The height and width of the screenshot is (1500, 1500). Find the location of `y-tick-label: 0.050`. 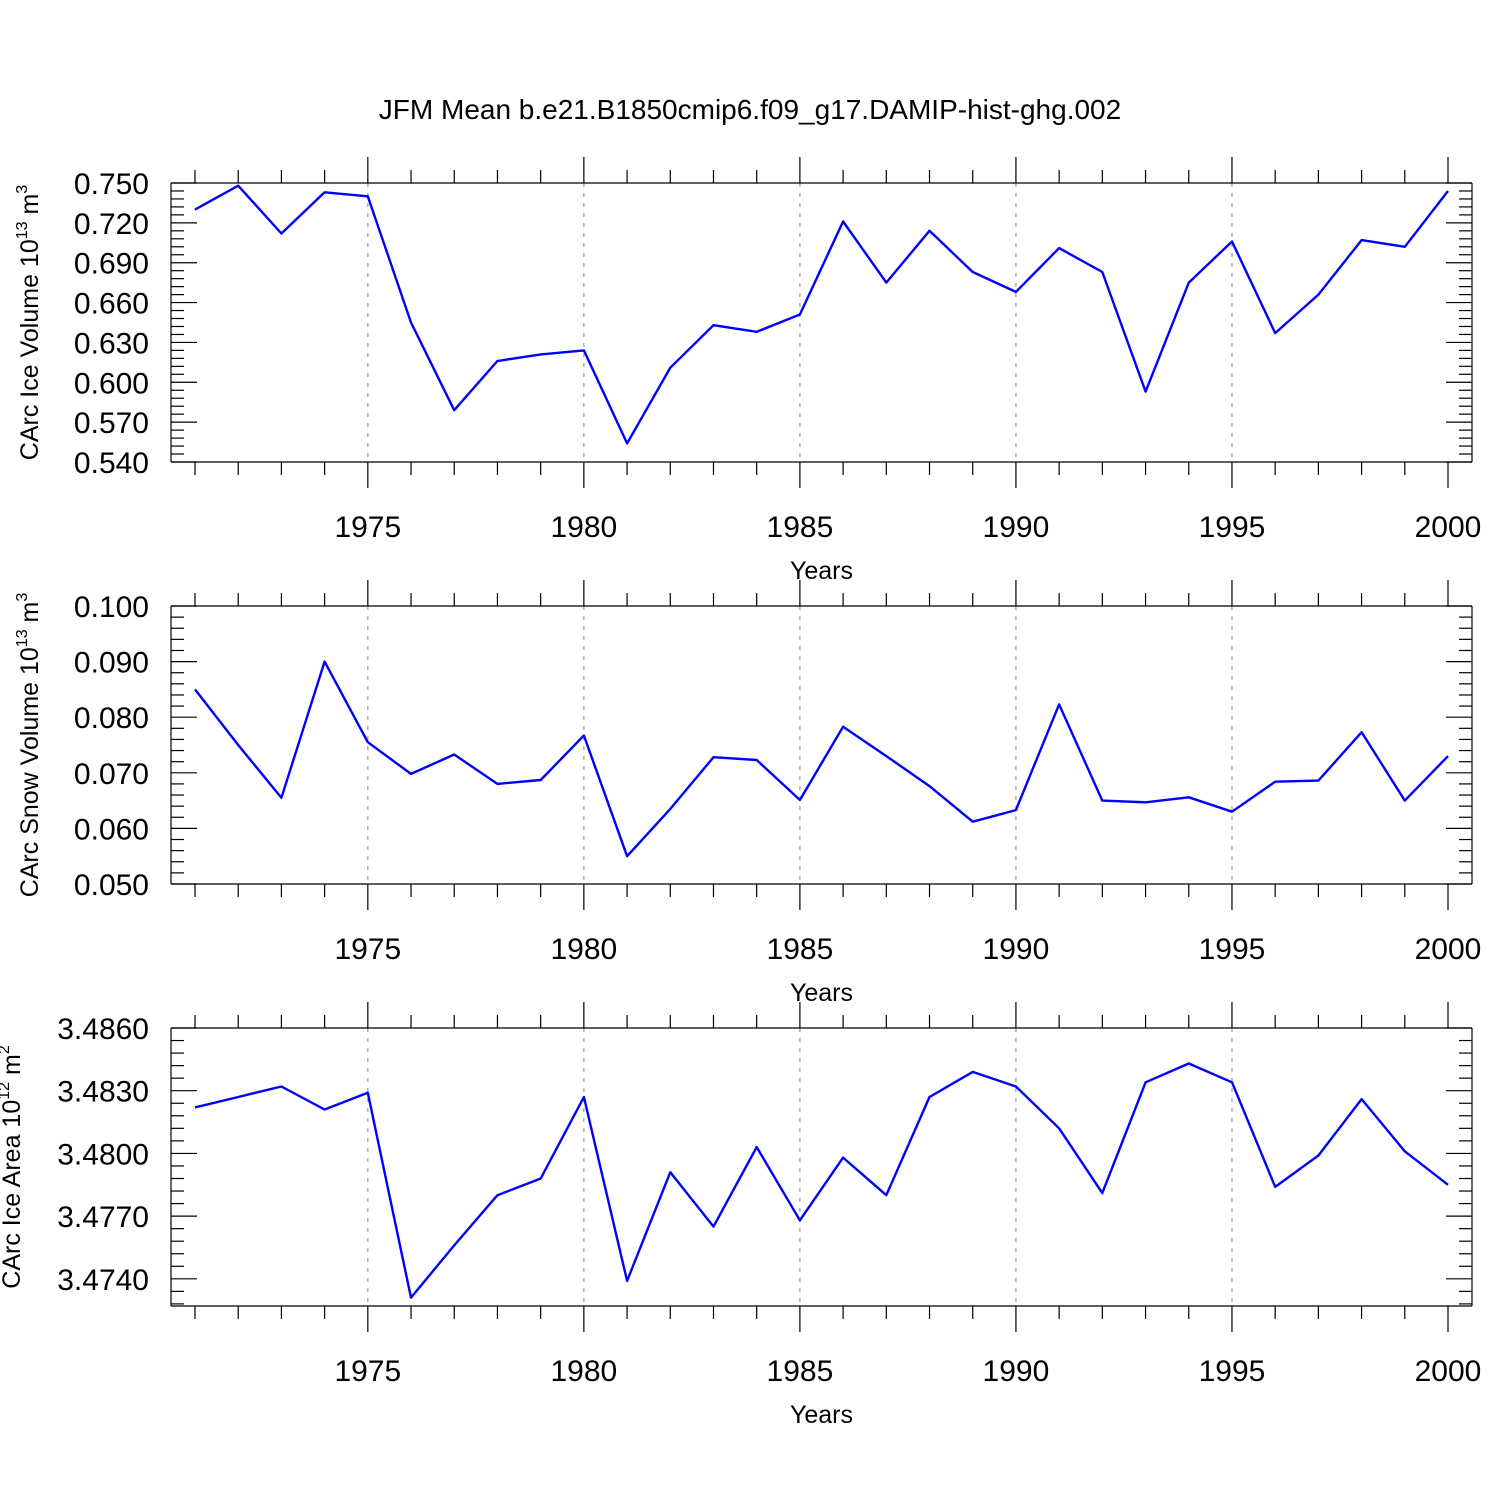

y-tick-label: 0.050 is located at coordinates (111, 885).